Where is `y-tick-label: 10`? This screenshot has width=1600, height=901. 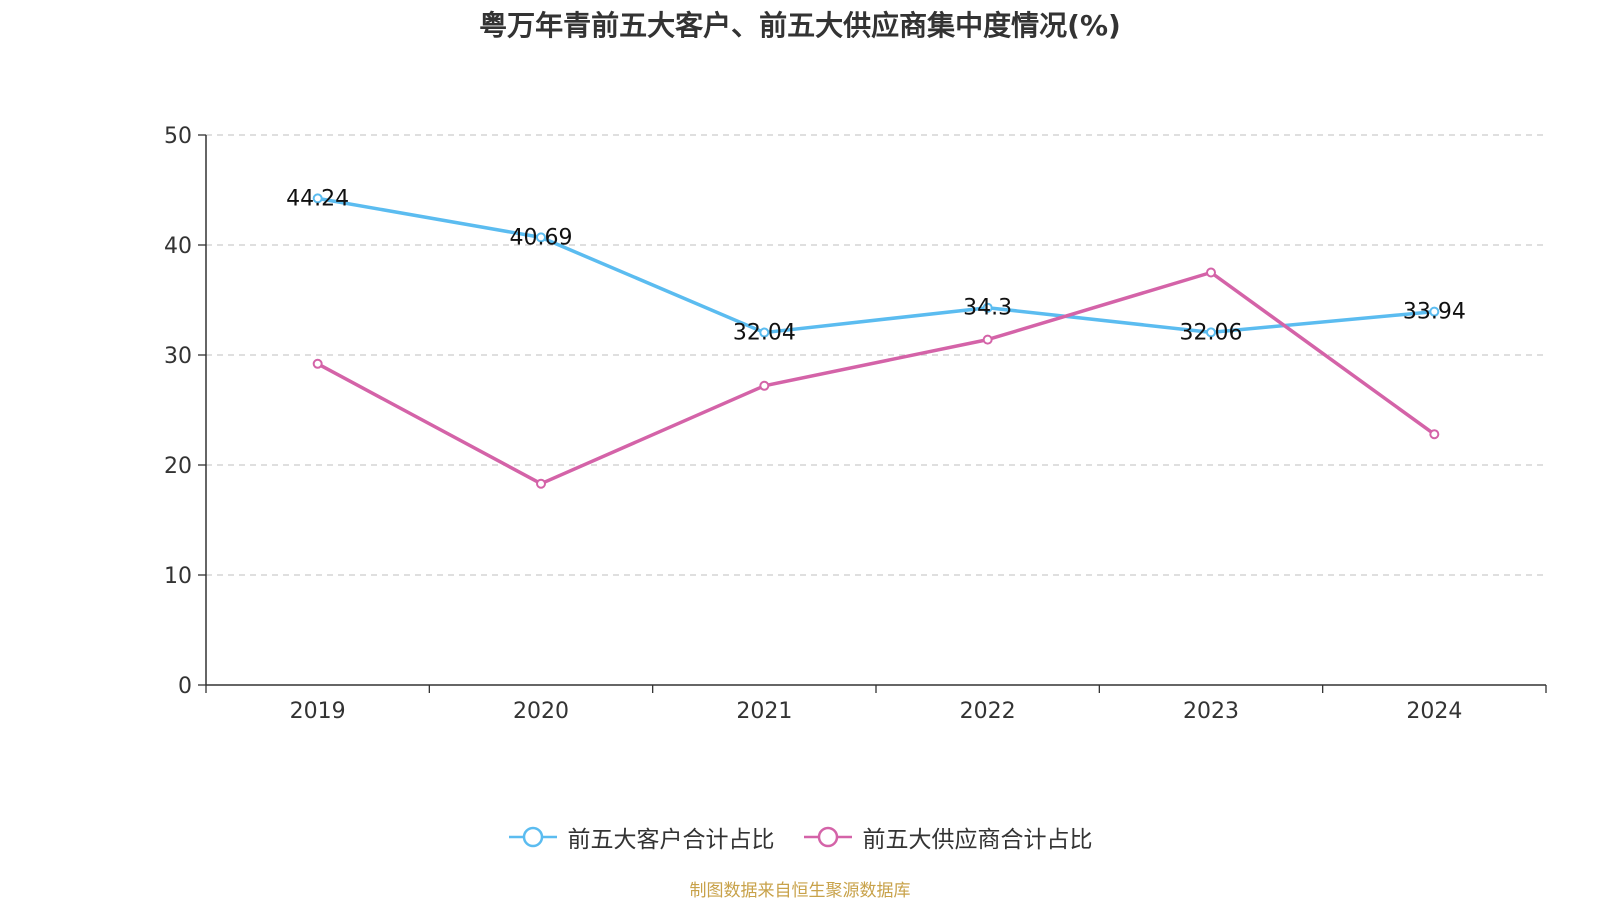 y-tick-label: 10 is located at coordinates (178, 576).